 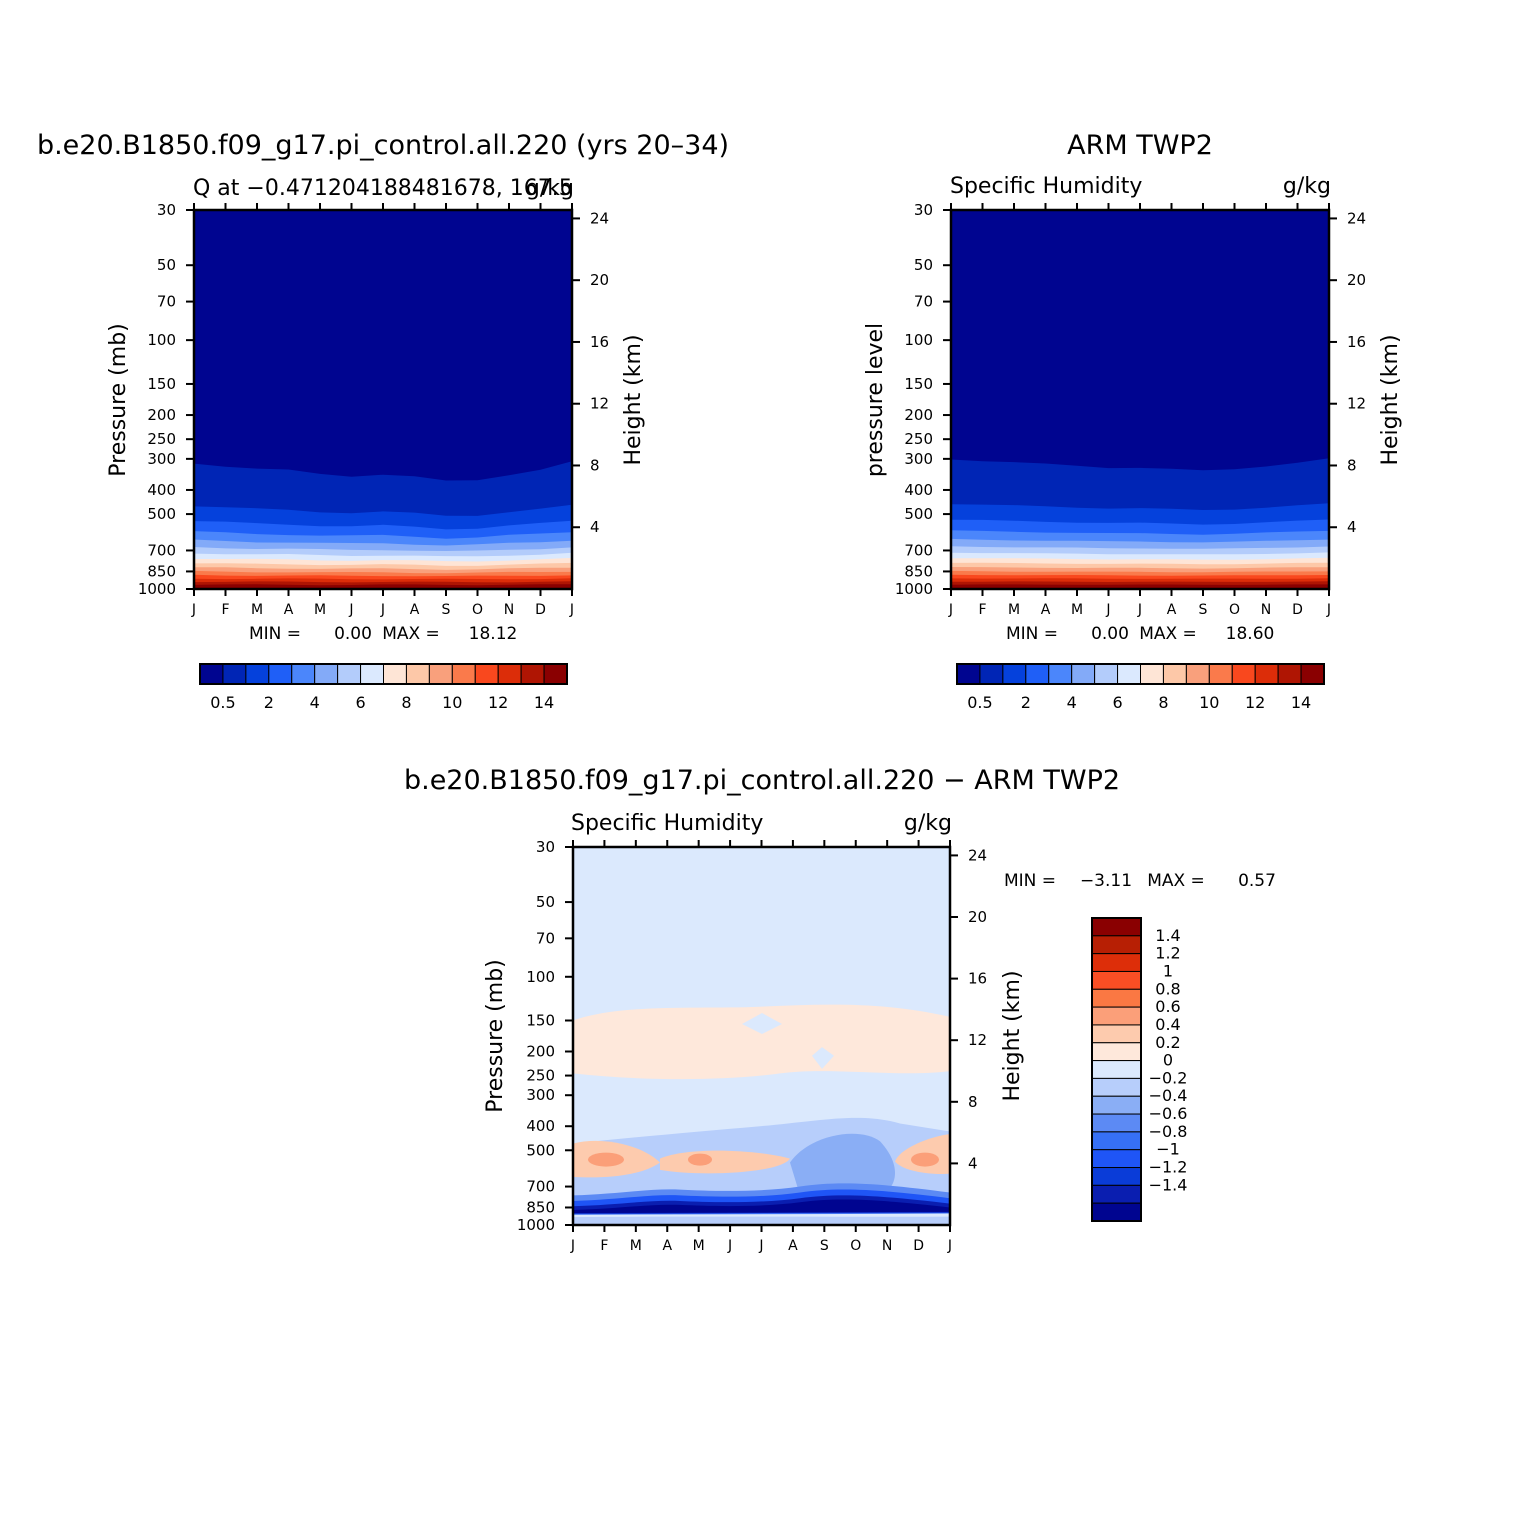 I want to click on obs-y-tick-label: 1000, so click(x=914, y=589).